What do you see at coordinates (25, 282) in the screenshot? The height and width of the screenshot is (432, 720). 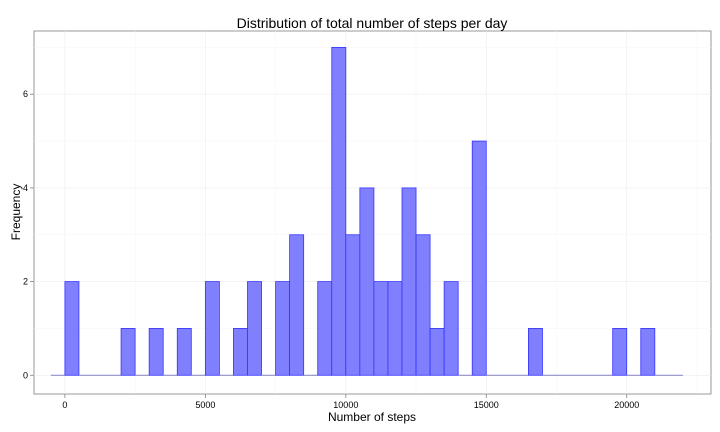 I see `y-tick-label: 2` at bounding box center [25, 282].